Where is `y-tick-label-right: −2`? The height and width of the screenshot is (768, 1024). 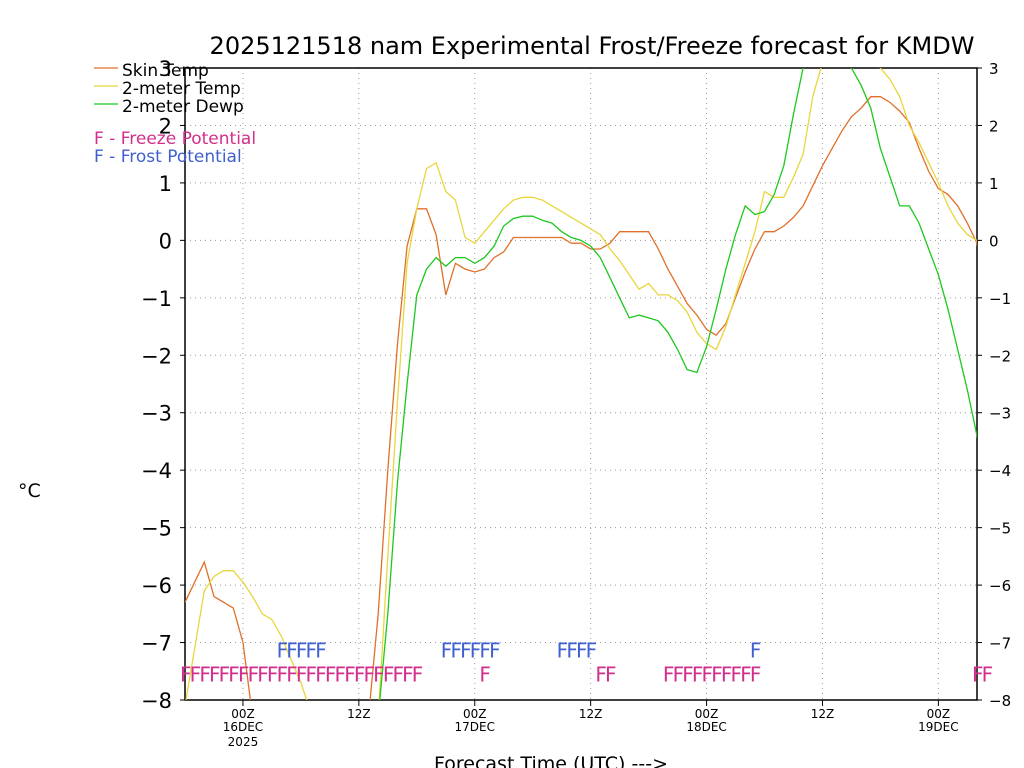
y-tick-label-right: −2 is located at coordinates (1000, 356).